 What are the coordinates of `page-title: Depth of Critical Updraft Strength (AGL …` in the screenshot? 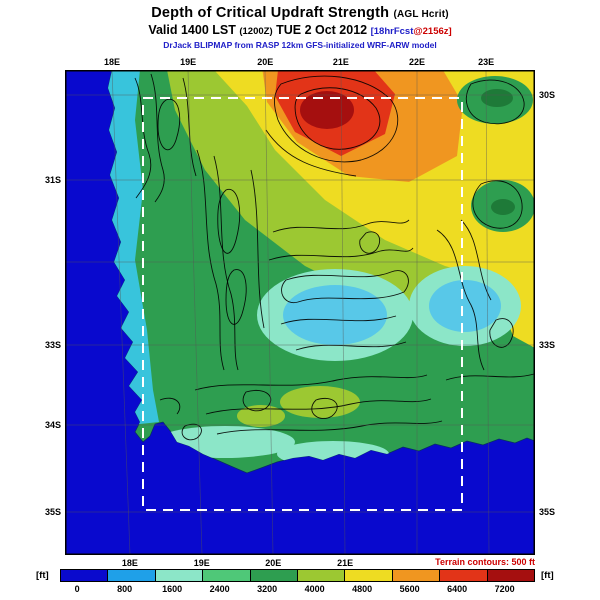 It's located at (300, 13).